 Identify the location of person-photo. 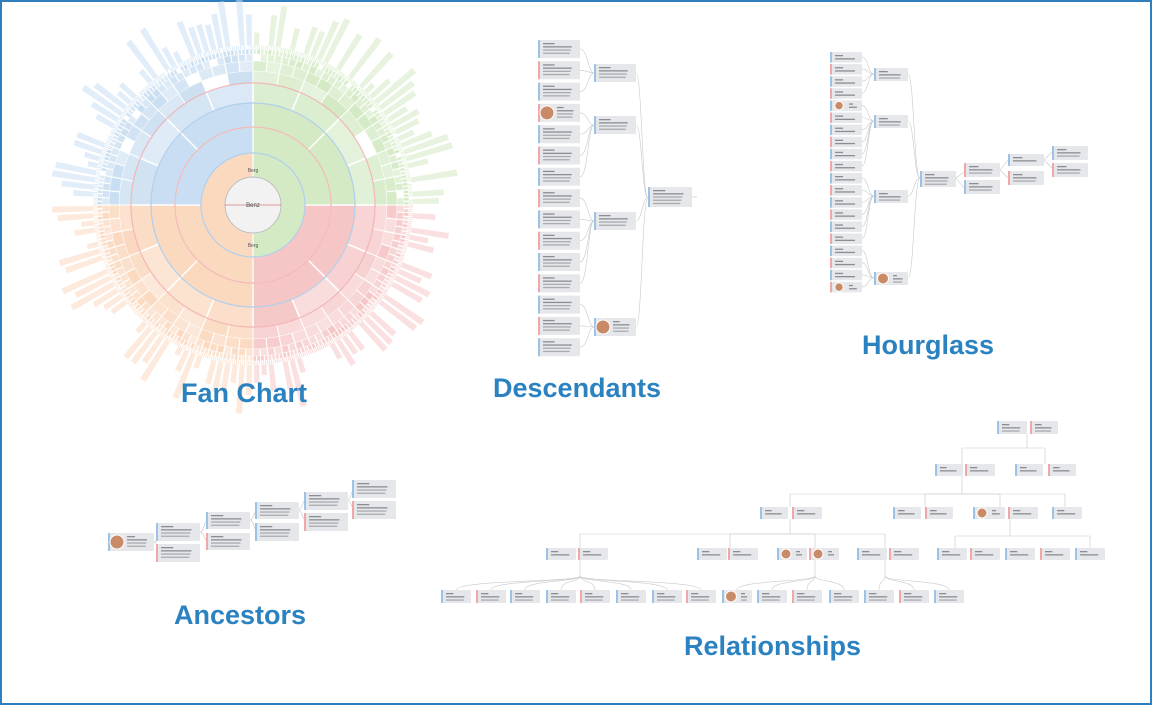
(818, 554).